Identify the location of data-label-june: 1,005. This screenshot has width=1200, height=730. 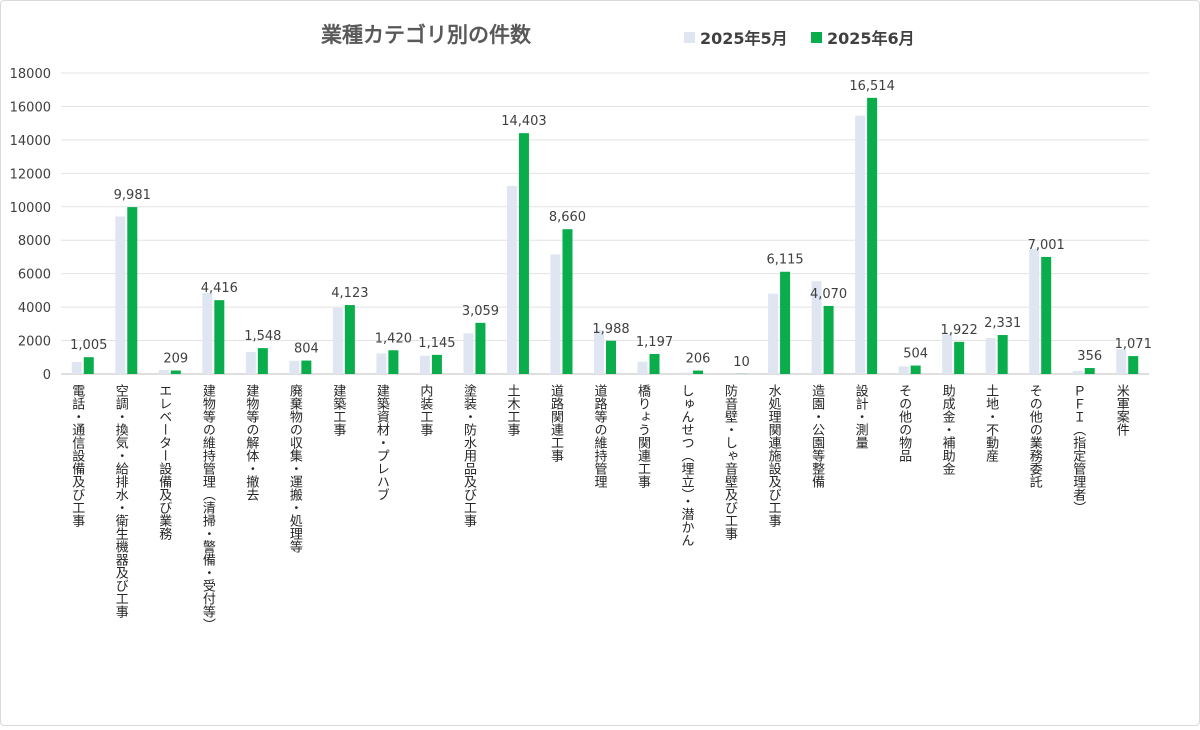
(88, 345).